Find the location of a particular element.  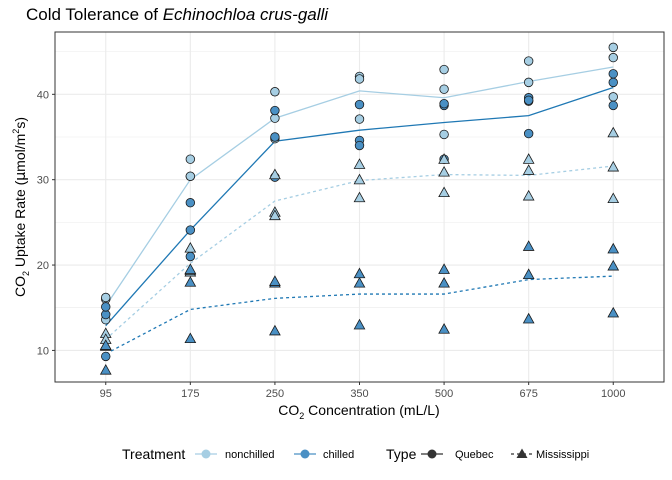

chart-title: Cold Tolerance of Echinochloa crus-galli is located at coordinates (177, 14).